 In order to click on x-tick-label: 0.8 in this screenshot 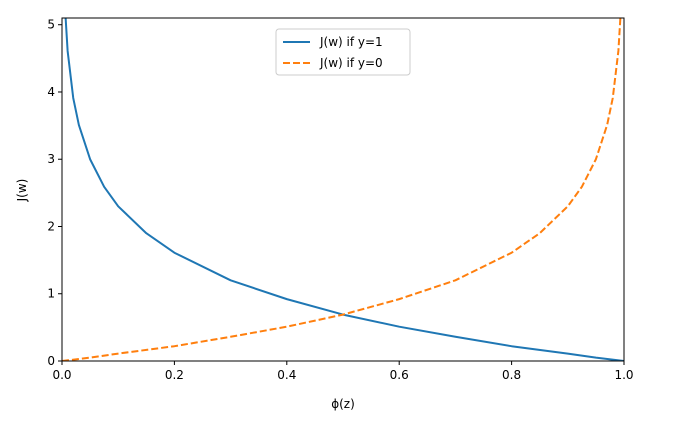, I will do `click(511, 375)`.